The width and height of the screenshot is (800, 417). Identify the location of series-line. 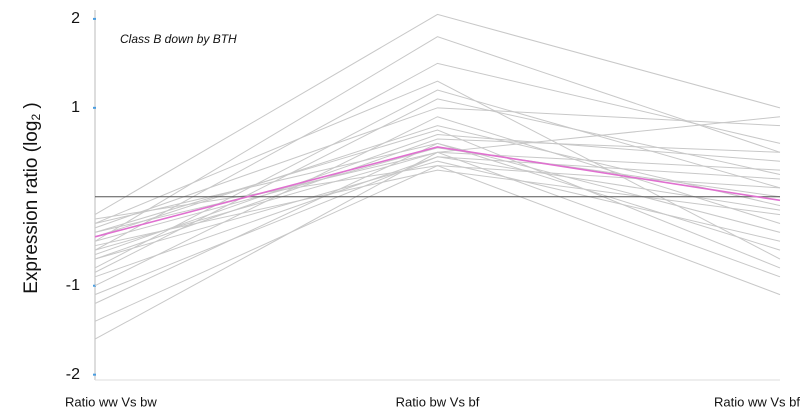
(437, 192).